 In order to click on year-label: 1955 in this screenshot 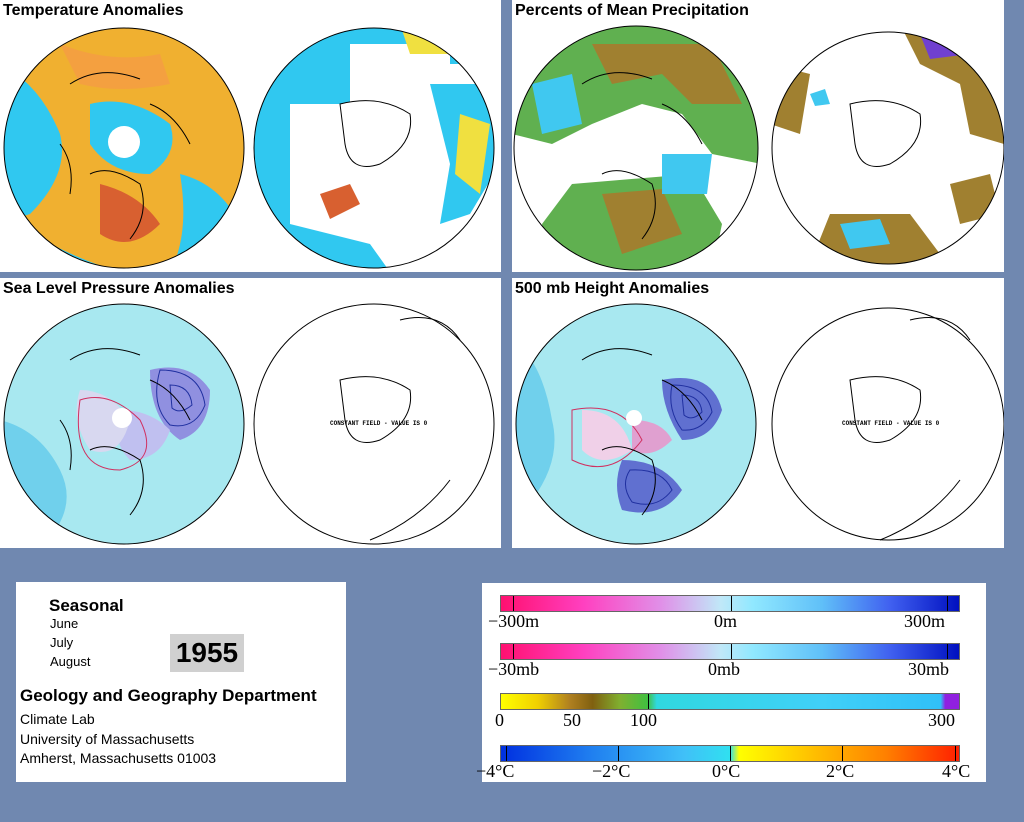, I will do `click(207, 653)`.